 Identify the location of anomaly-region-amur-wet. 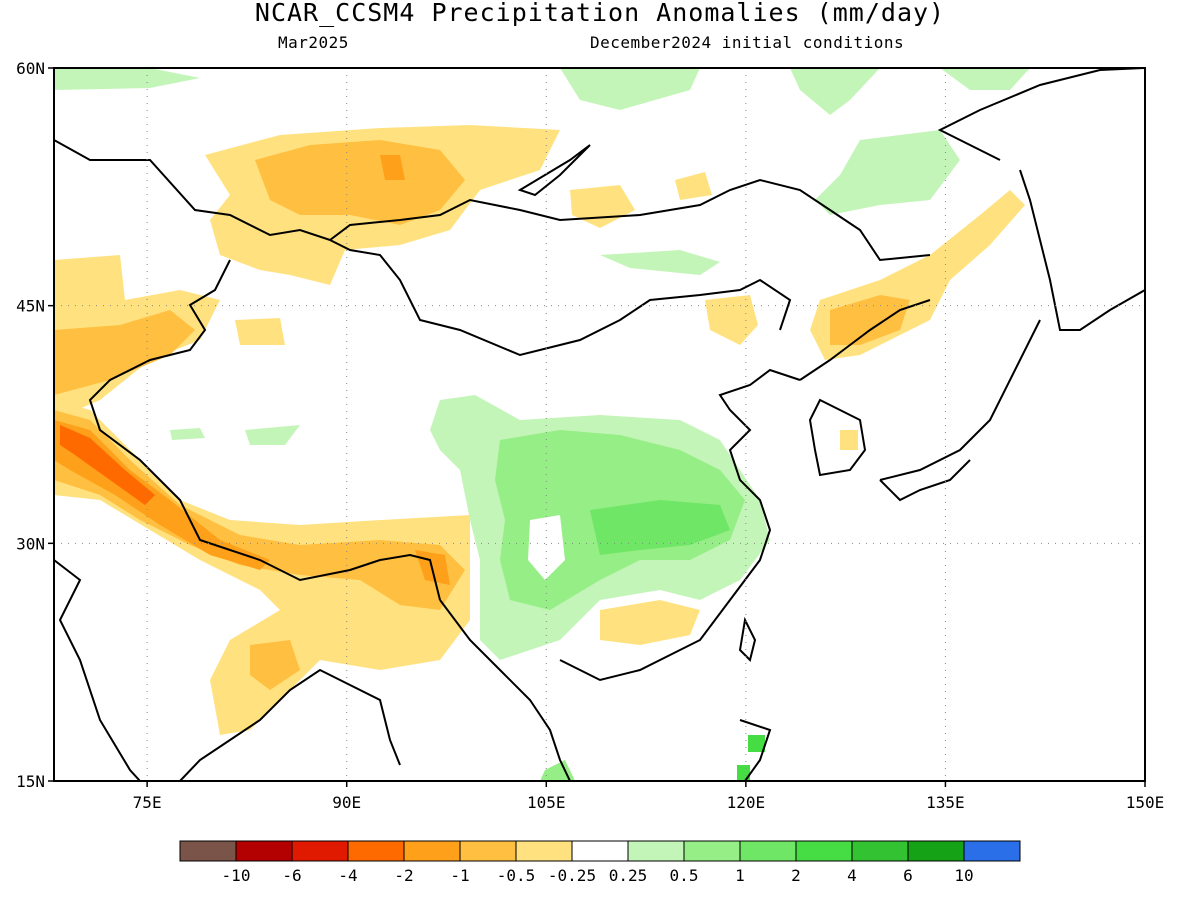
(887, 172).